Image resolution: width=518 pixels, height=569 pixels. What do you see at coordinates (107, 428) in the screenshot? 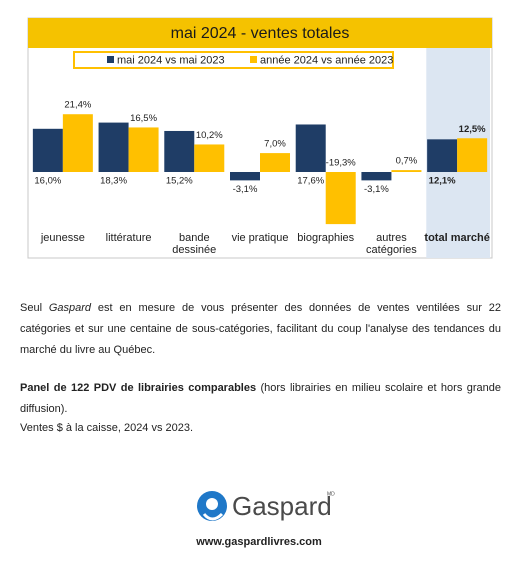
I see `text: Ventes $ à la caisse, 2024 vs 2023.` at bounding box center [107, 428].